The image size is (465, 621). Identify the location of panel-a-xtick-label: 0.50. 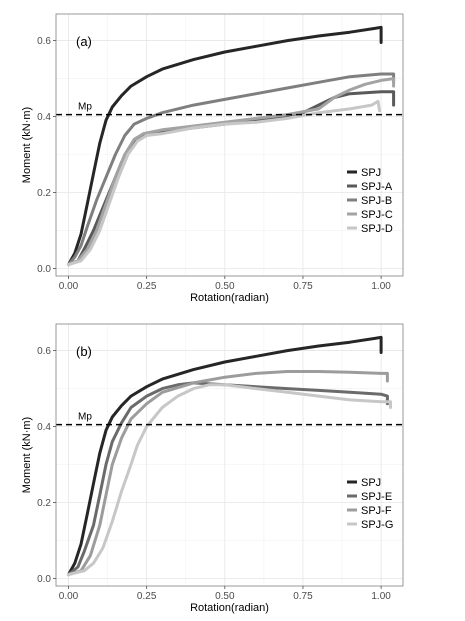
(225, 286).